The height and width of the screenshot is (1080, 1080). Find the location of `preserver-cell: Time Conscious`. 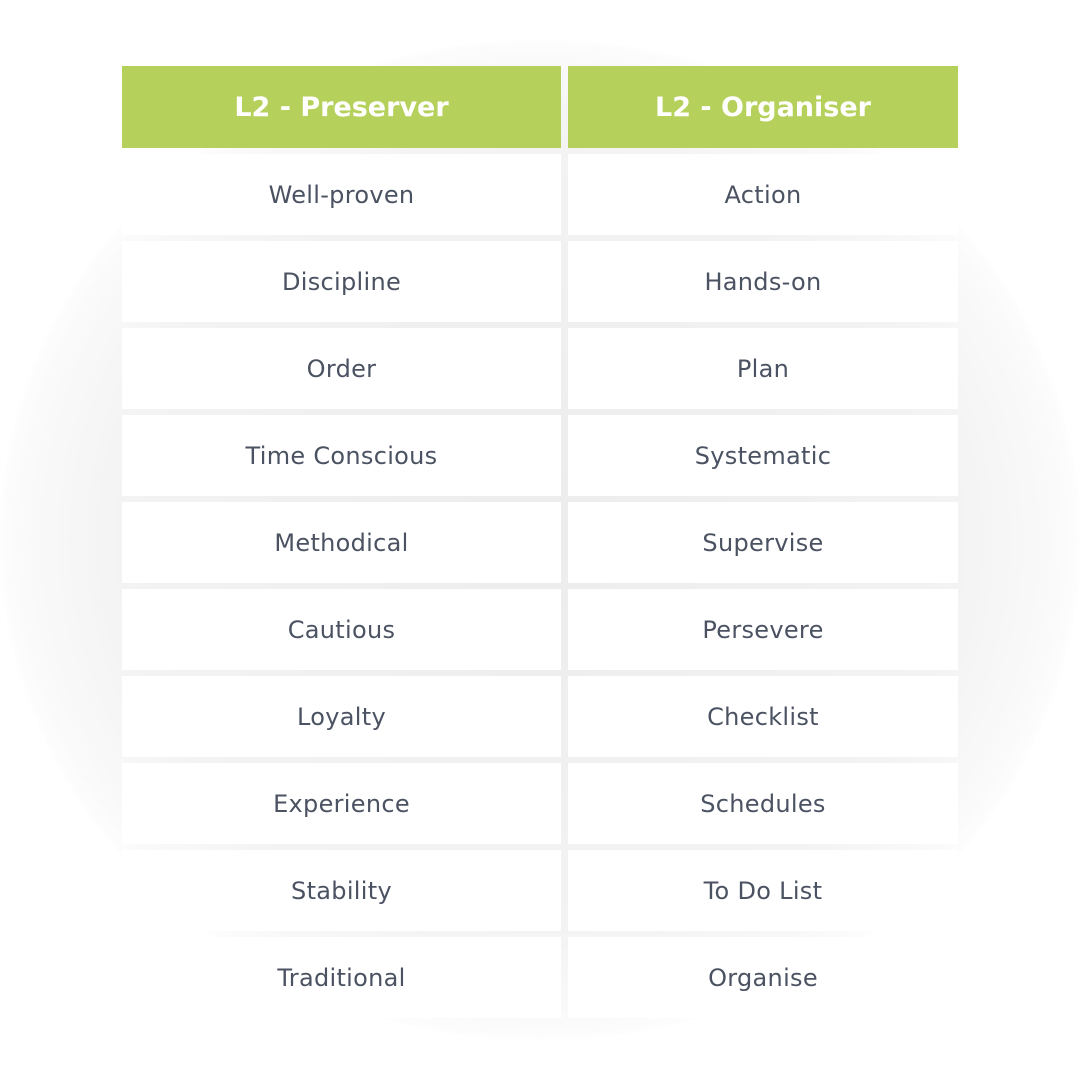

preserver-cell: Time Conscious is located at coordinates (341, 455).